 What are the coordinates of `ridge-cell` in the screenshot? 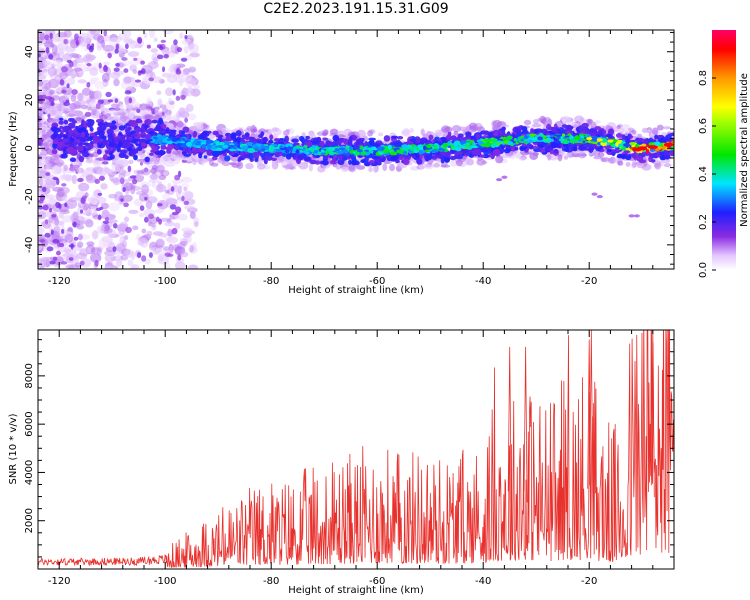 It's located at (374, 149).